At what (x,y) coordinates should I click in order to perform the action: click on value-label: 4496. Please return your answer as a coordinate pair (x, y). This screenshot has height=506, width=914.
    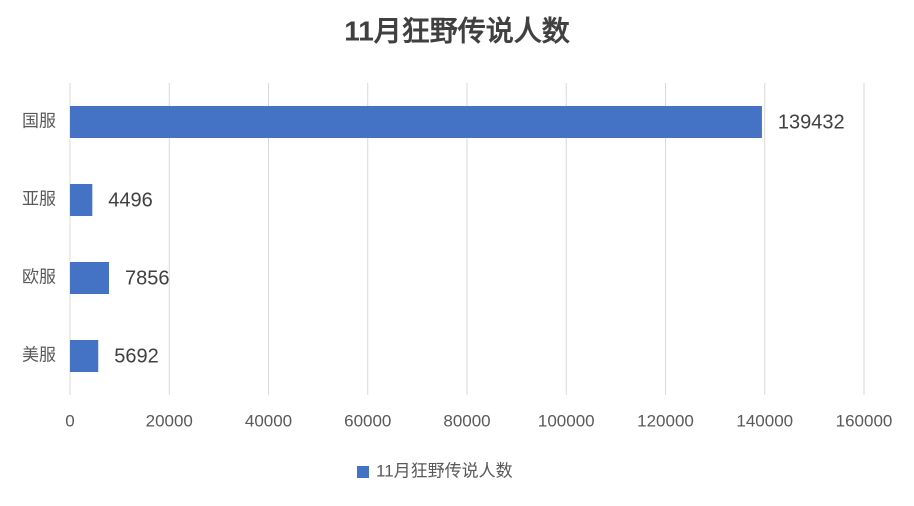
    Looking at the image, I should click on (130, 200).